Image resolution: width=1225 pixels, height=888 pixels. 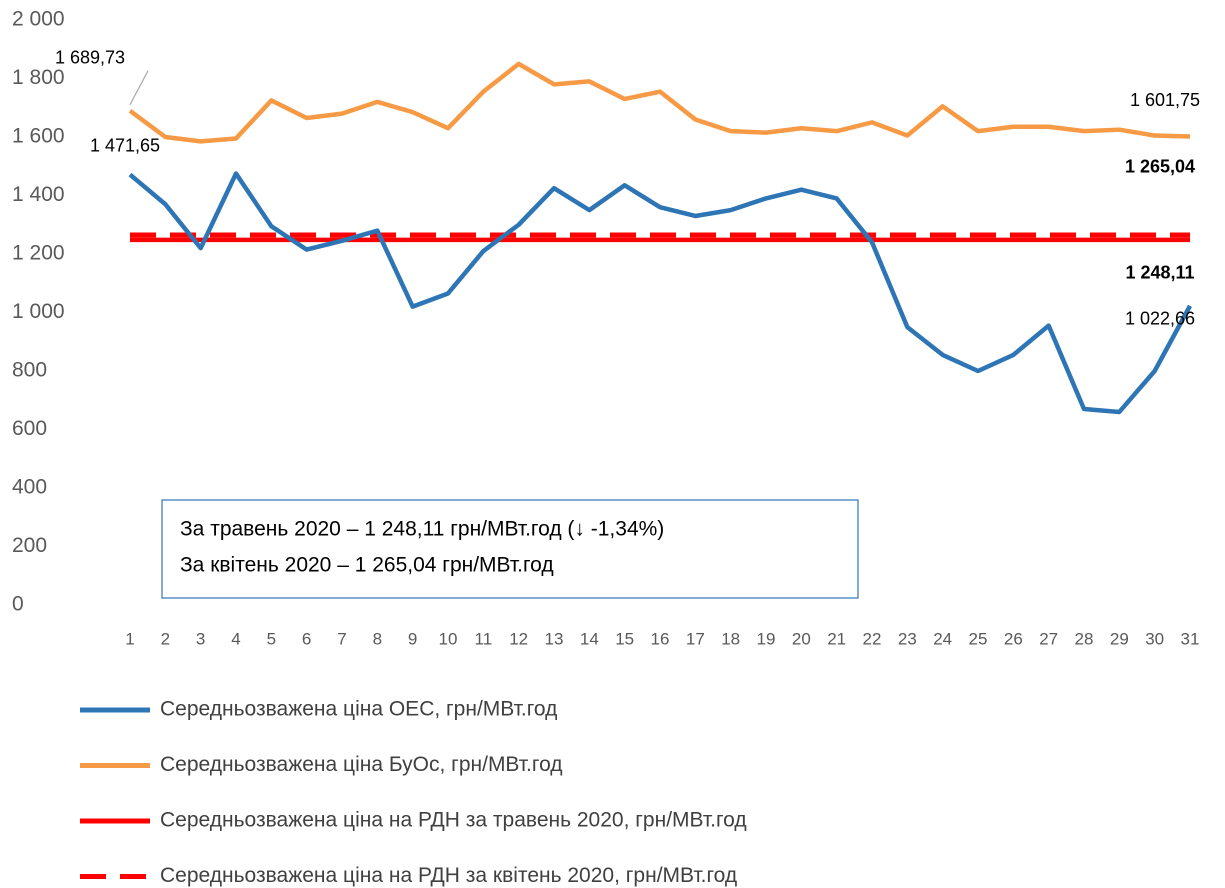 What do you see at coordinates (624, 638) in the screenshot?
I see `x-tick-label: 15` at bounding box center [624, 638].